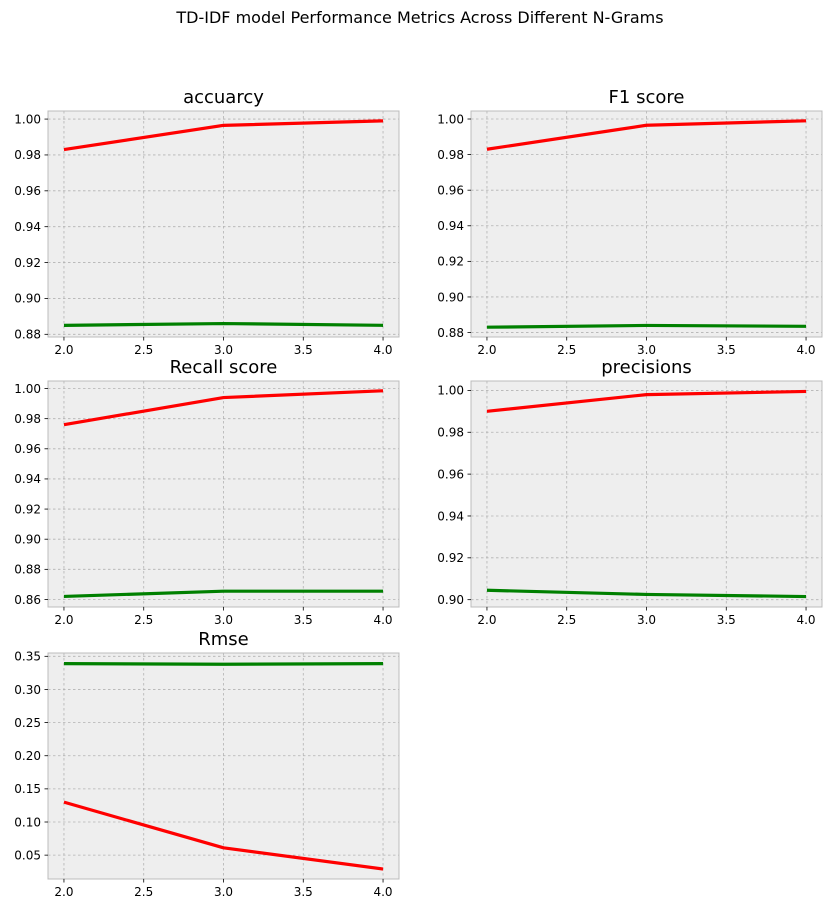  What do you see at coordinates (27, 822) in the screenshot?
I see `y-tick-label: 0.10` at bounding box center [27, 822].